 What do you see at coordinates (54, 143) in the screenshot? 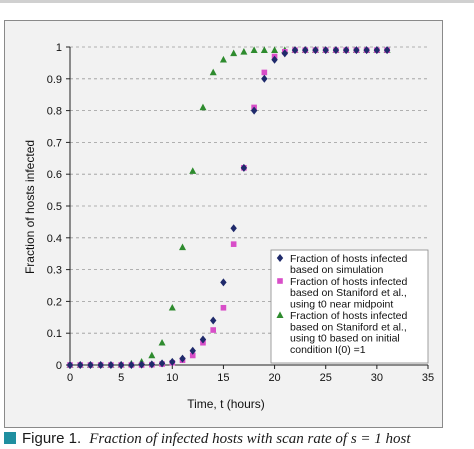
I see `y-tick-label: 0.7` at bounding box center [54, 143].